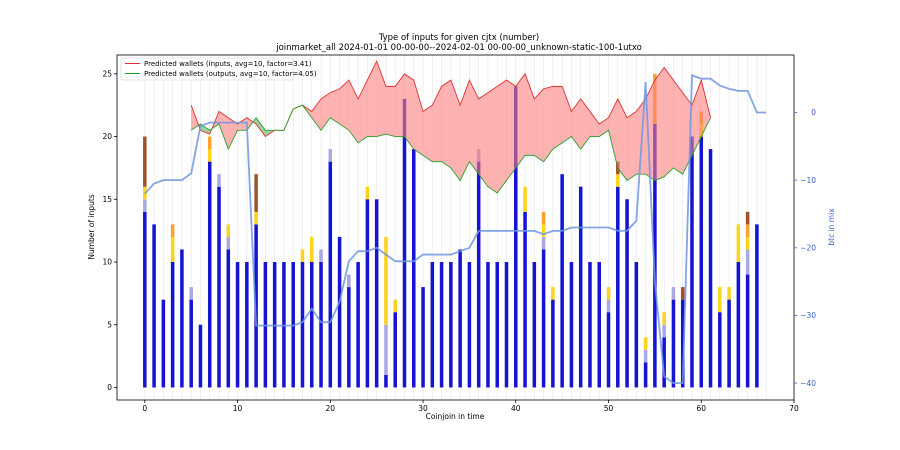 This screenshot has height=450, width=900. Describe the element at coordinates (609, 408) in the screenshot. I see `x-tick-label: 50` at that location.